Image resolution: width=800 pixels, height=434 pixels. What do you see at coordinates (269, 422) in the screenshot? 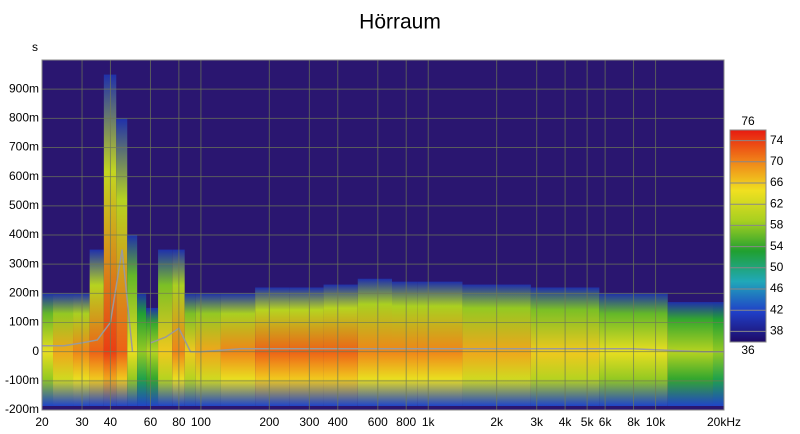
I see `x-tick-label: 200` at bounding box center [269, 422].